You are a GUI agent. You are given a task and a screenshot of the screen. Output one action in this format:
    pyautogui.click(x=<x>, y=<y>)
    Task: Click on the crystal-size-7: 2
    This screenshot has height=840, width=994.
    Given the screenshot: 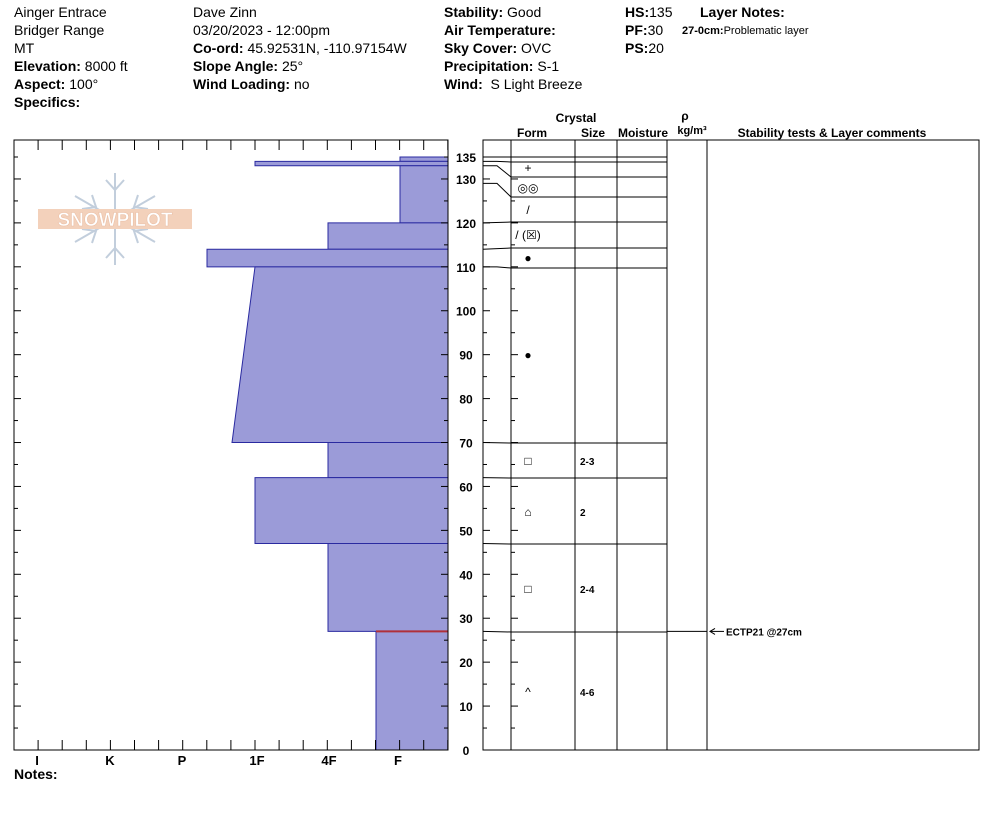 What is the action you would take?
    pyautogui.click(x=583, y=513)
    